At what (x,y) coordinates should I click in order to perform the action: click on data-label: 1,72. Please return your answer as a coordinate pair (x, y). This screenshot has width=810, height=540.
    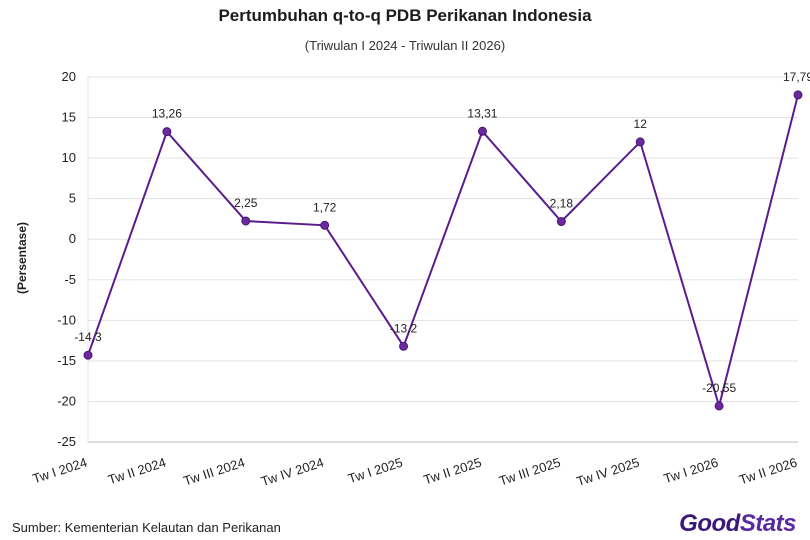
    Looking at the image, I should click on (325, 207).